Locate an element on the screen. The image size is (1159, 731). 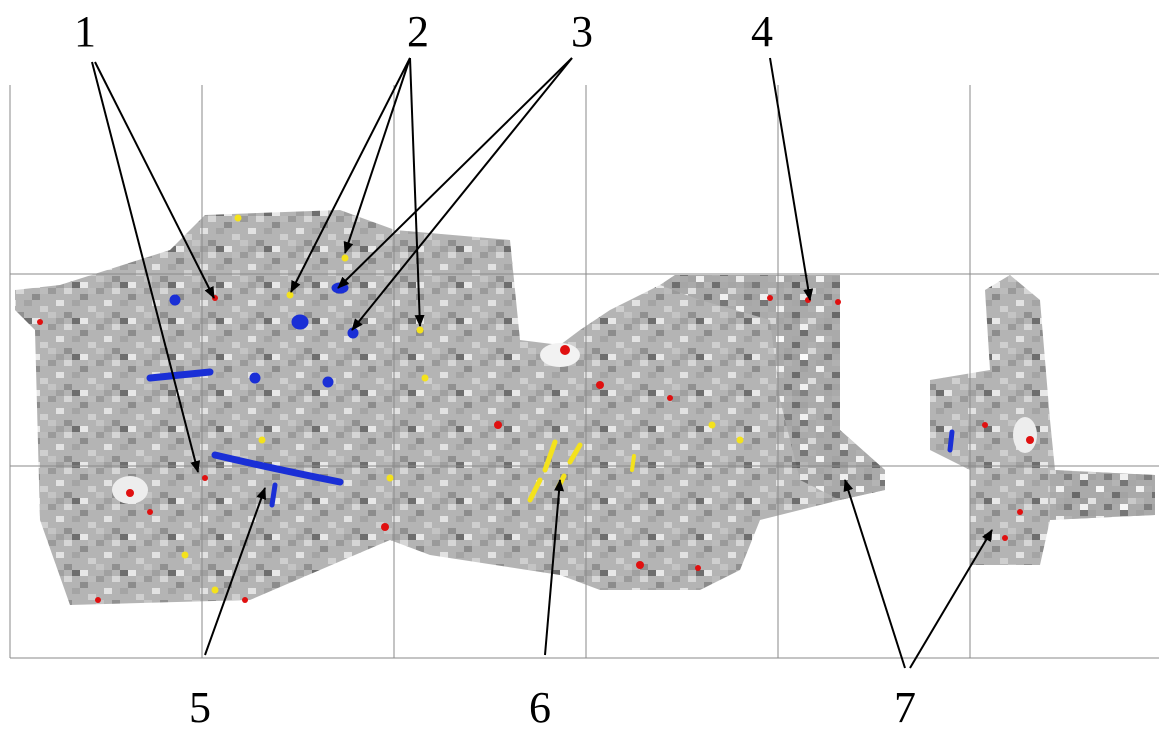
callout-label: 4 is located at coordinates (762, 31).